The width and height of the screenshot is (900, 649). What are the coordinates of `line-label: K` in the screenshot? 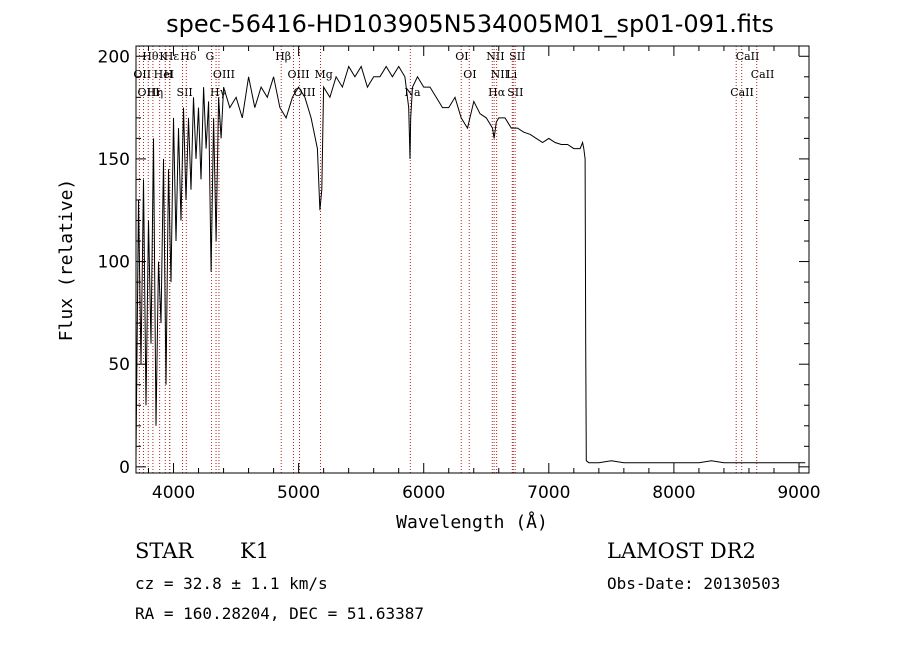 It's located at (163, 56).